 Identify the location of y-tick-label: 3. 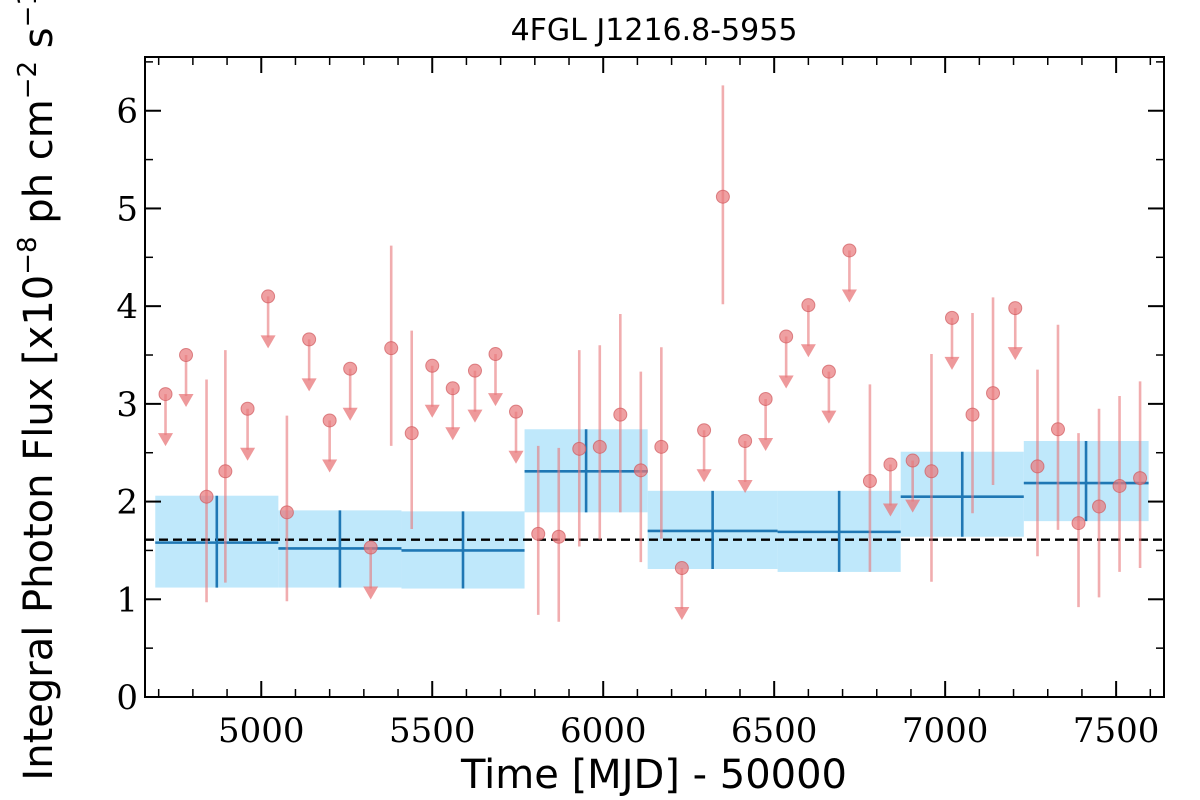
(127, 405).